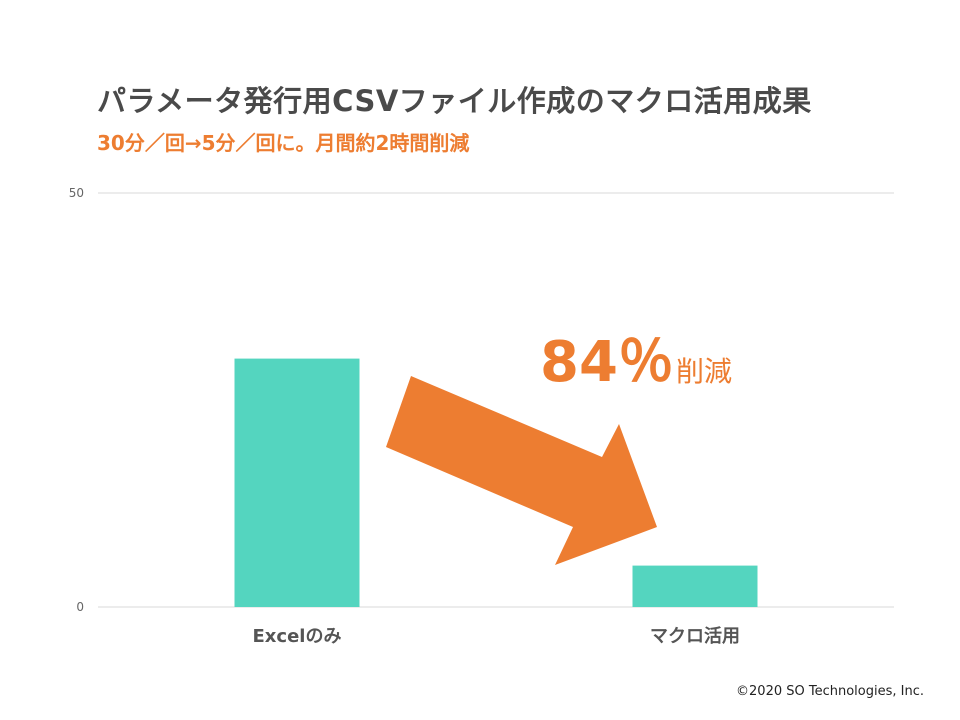 The width and height of the screenshot is (960, 720). Describe the element at coordinates (521, 470) in the screenshot. I see `reduction-arrow` at that location.